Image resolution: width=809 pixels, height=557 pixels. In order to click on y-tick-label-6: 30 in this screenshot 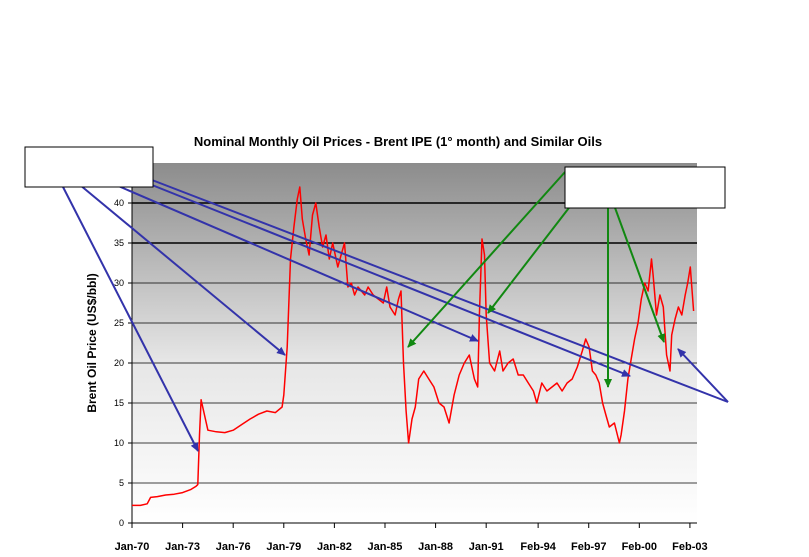, I will do `click(119, 283)`.